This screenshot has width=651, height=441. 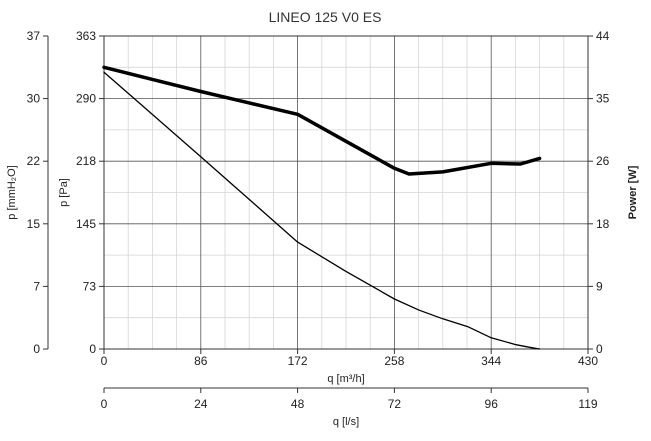 What do you see at coordinates (588, 361) in the screenshot?
I see `x-tick-label: 430` at bounding box center [588, 361].